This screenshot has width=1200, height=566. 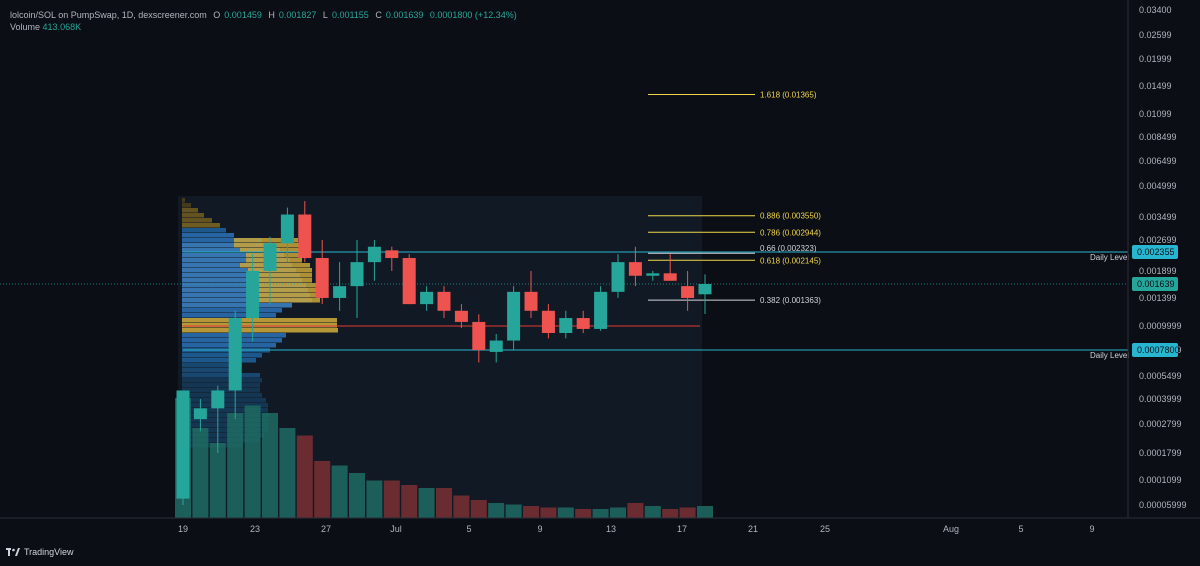 I want to click on time-axis-tick-label: Aug, so click(x=951, y=529).